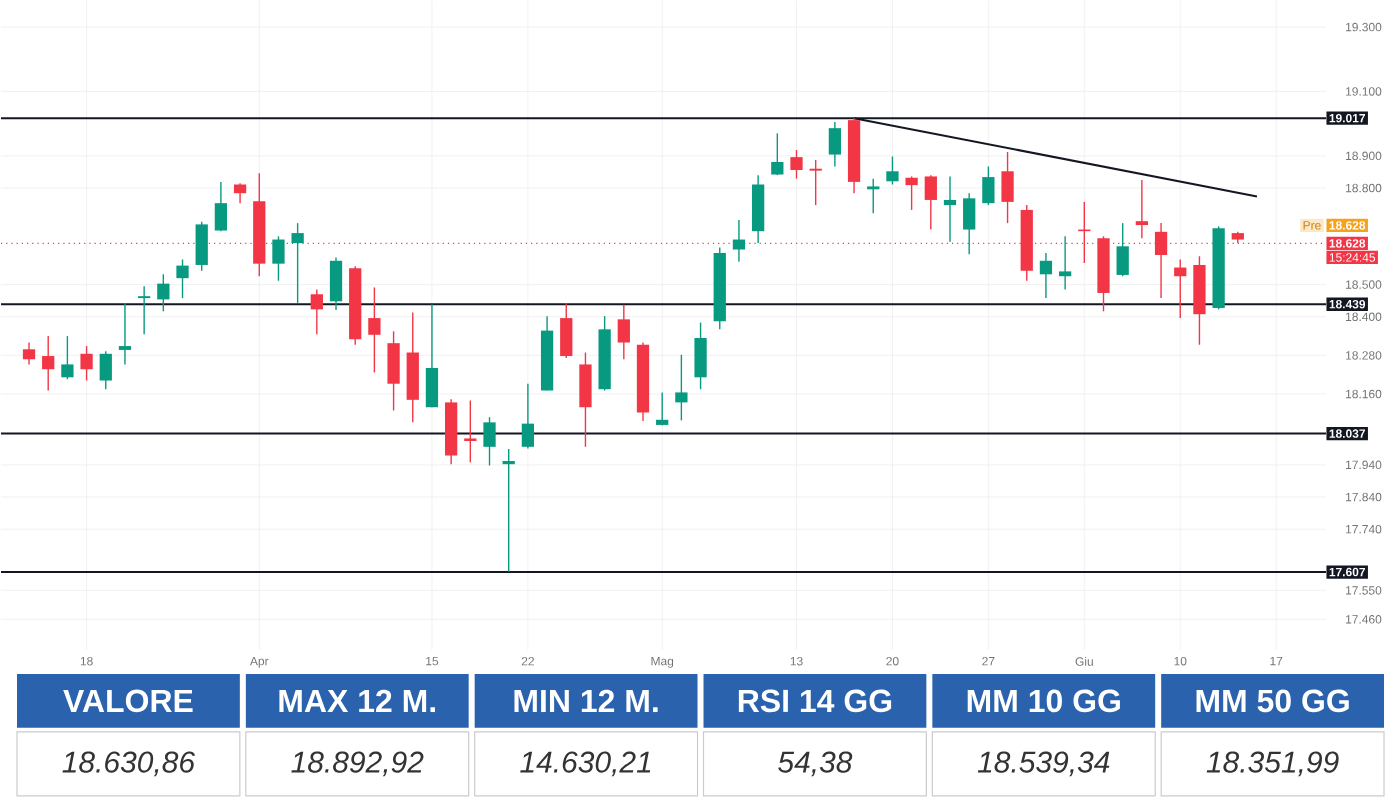 The width and height of the screenshot is (1400, 800). What do you see at coordinates (815, 764) in the screenshot?
I see `text: 54,38` at bounding box center [815, 764].